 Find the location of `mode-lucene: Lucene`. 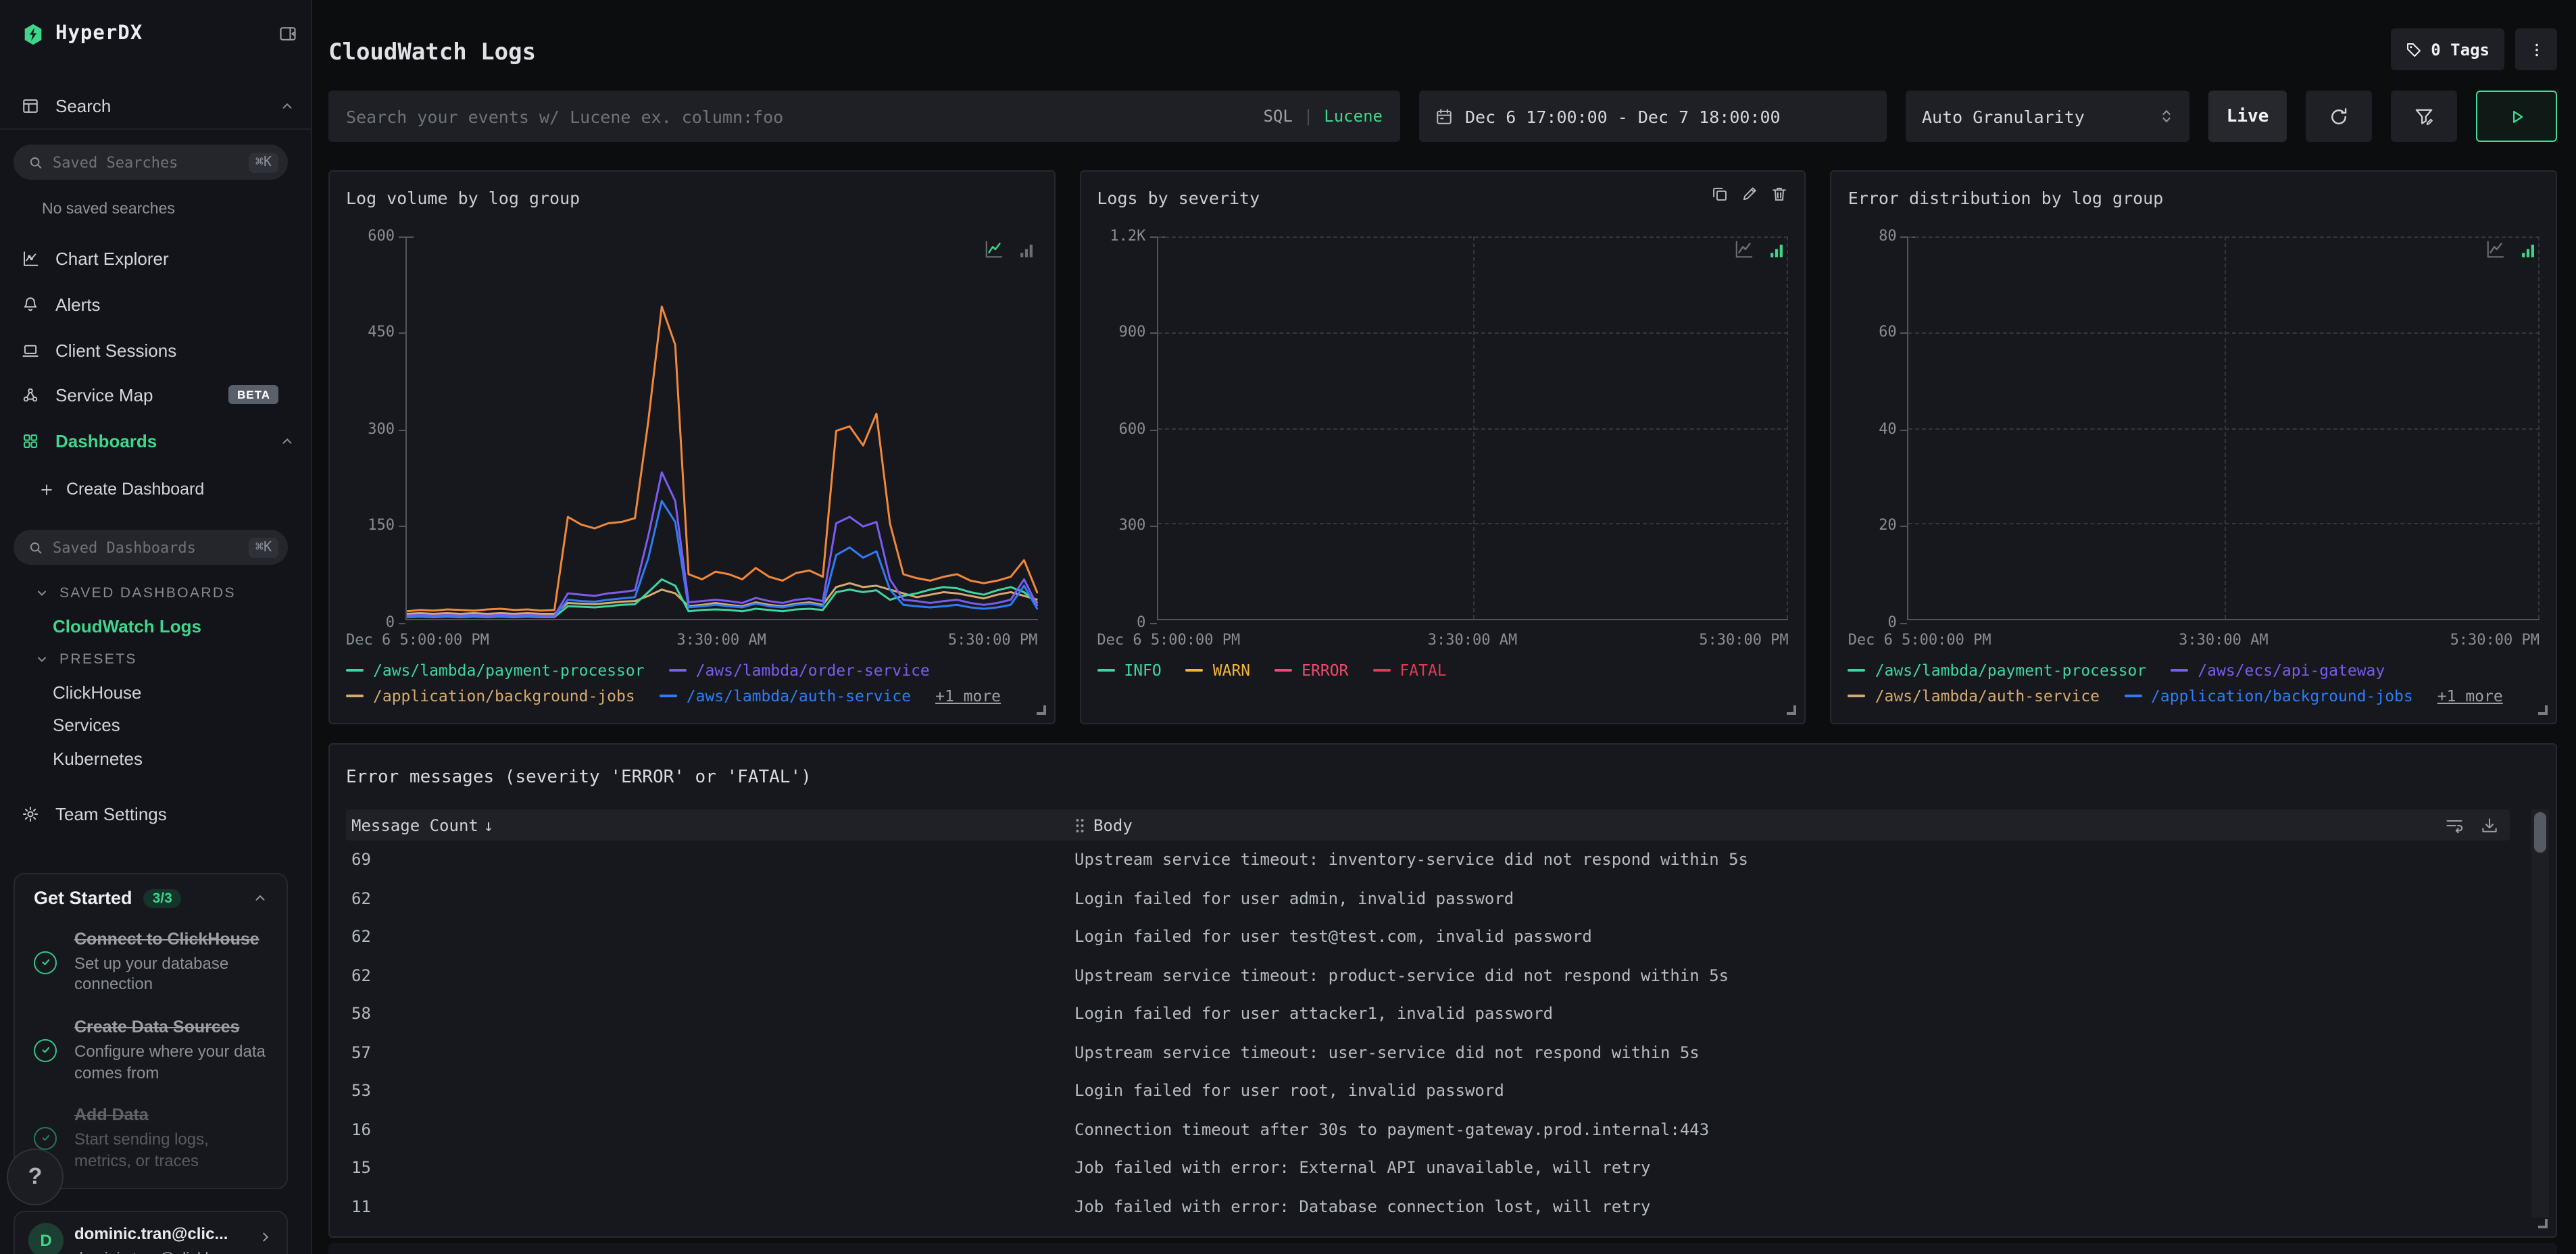

mode-lucene: Lucene is located at coordinates (1354, 116).